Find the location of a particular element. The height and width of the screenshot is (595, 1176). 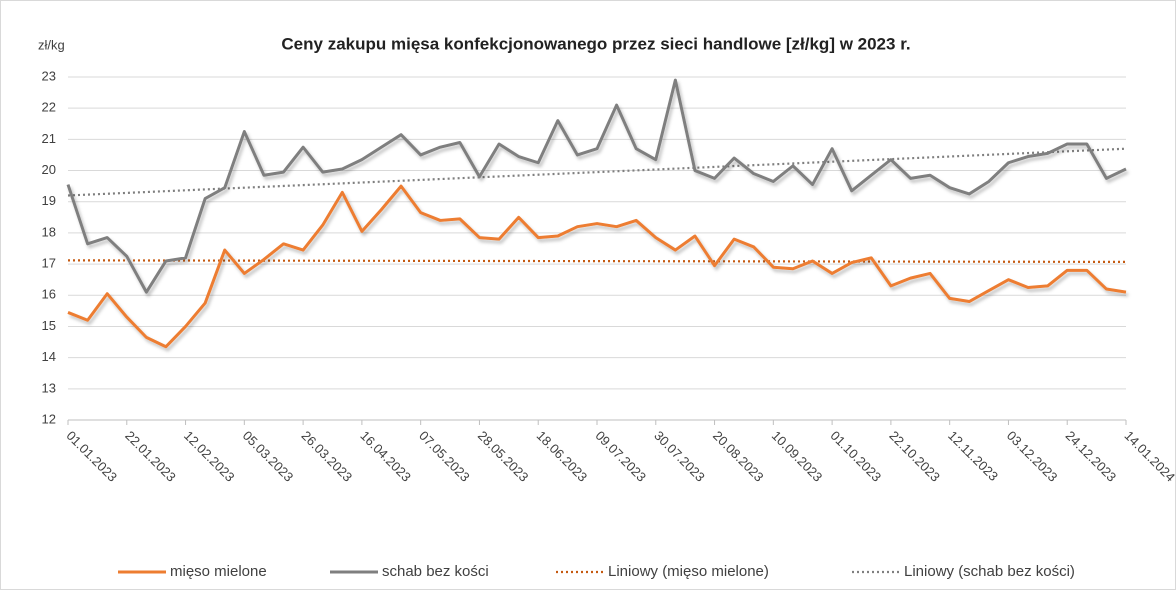

legend-label: schab bez kości is located at coordinates (435, 571).